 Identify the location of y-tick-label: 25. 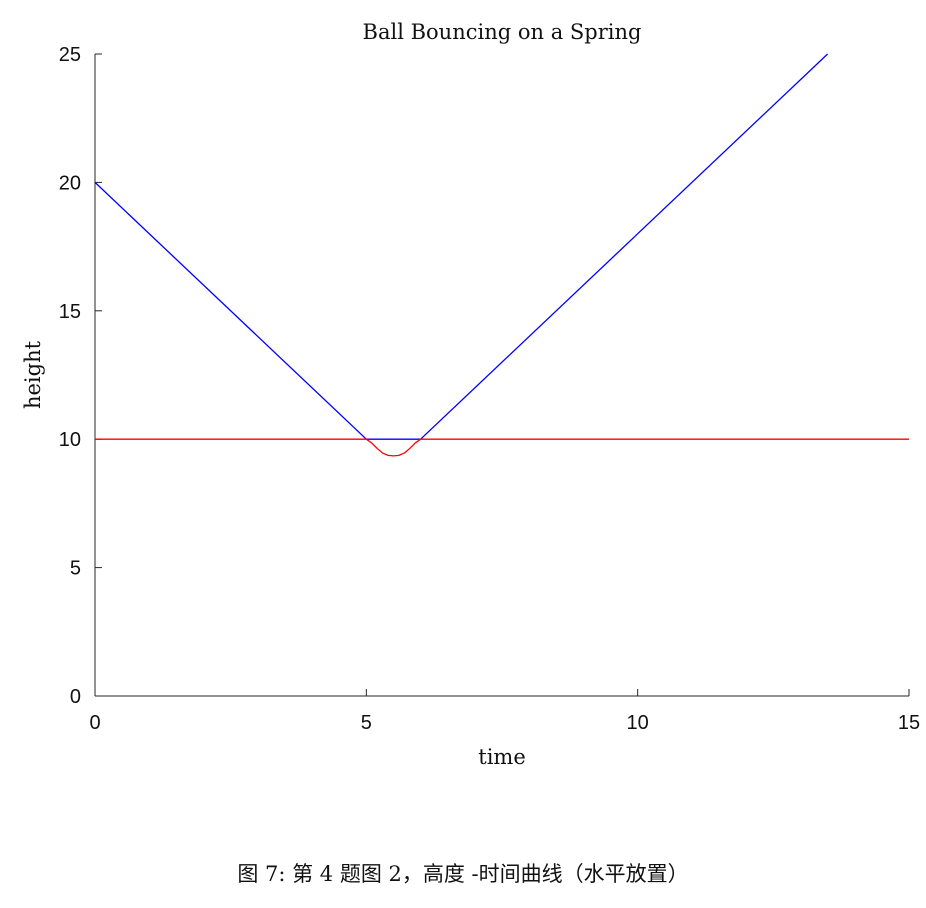
(70, 55).